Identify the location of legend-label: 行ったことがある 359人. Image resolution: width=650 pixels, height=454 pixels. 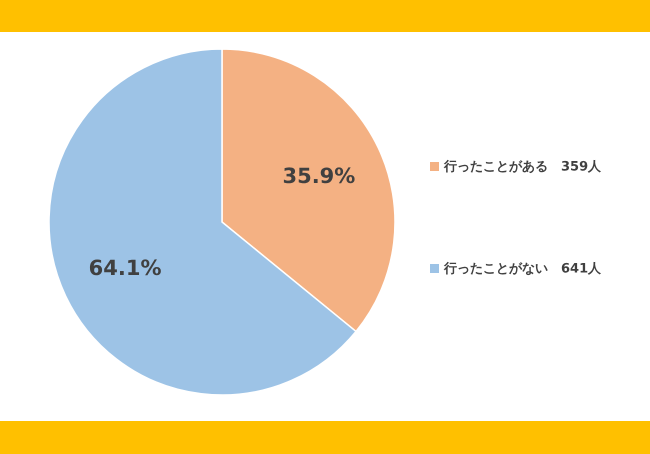
(522, 167).